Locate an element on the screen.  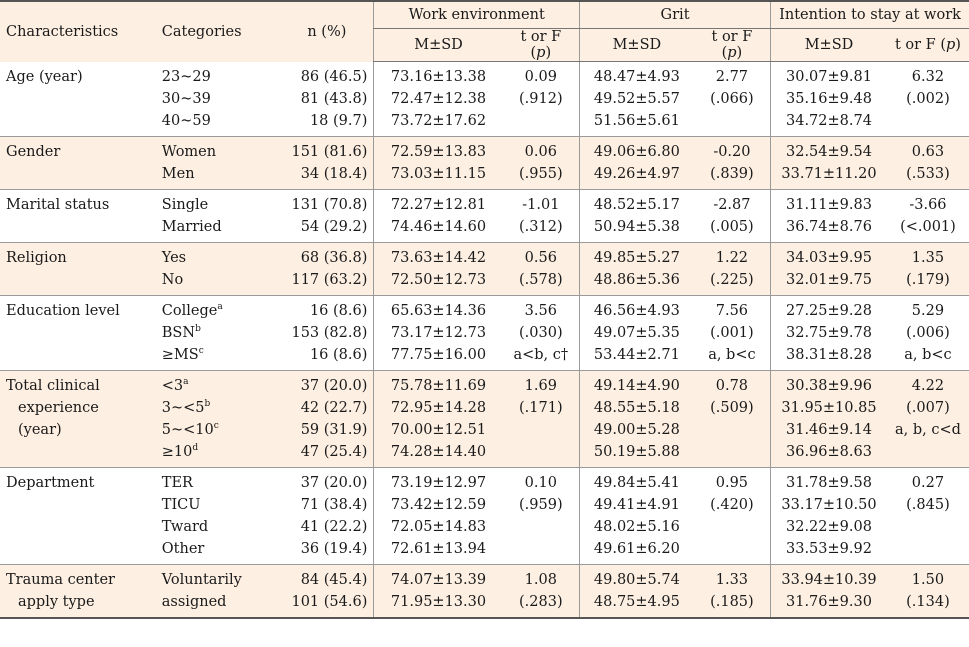
intention-test-value: a, b<c is located at coordinates (928, 355).